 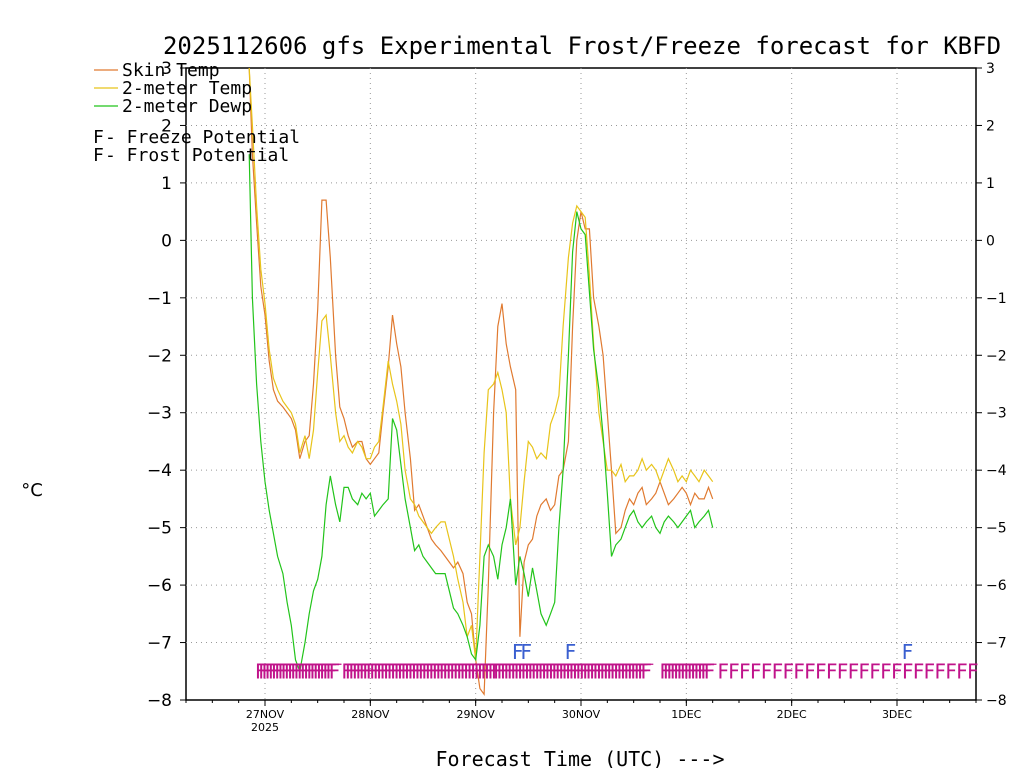 I want to click on x-tick-label: 3DEC, so click(x=897, y=714).